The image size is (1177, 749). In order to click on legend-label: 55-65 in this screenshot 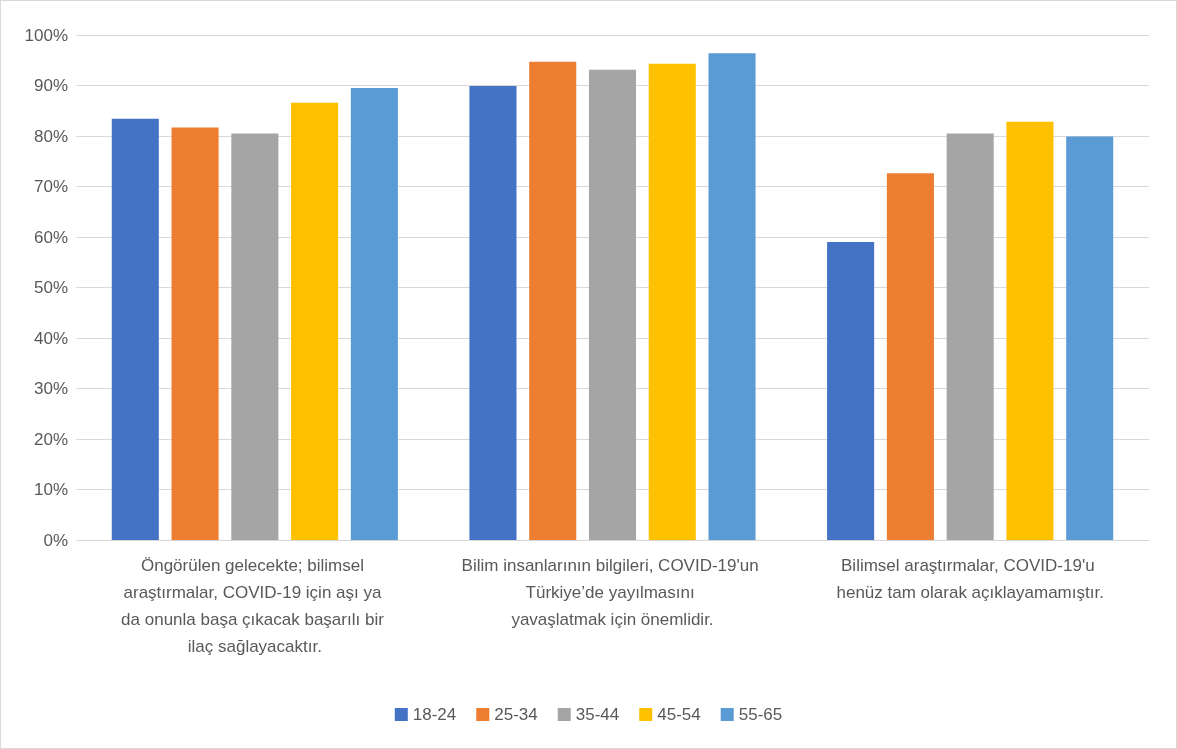, I will do `click(760, 714)`.